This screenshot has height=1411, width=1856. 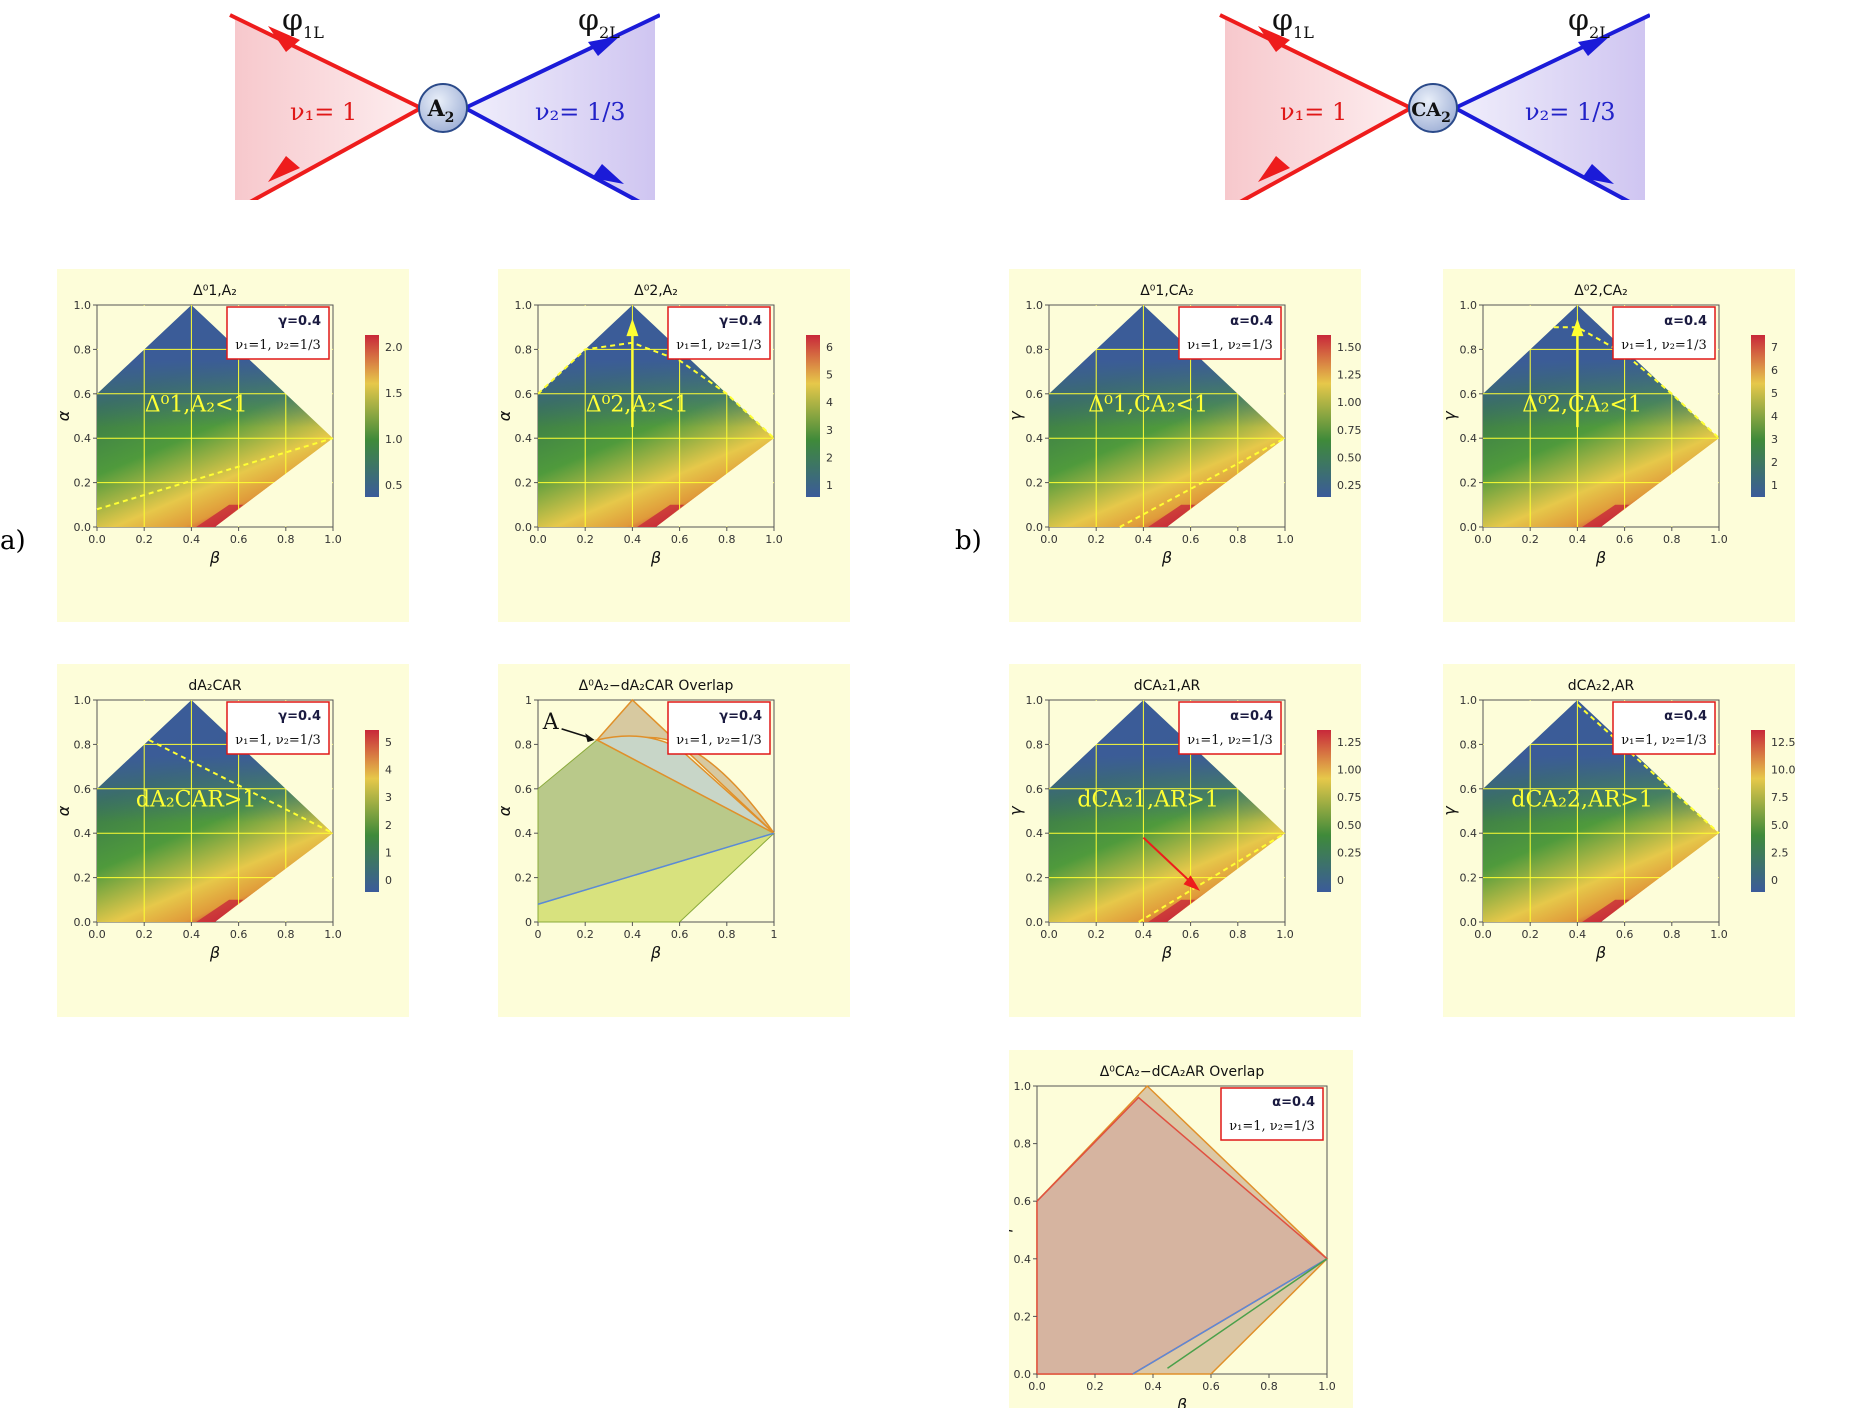 What do you see at coordinates (604, 46) in the screenshot?
I see `arrow-2L` at bounding box center [604, 46].